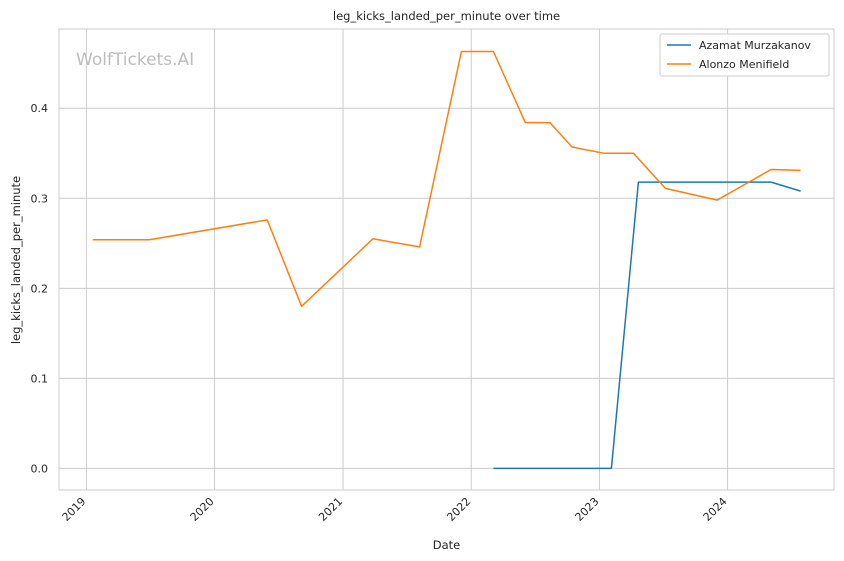 The image size is (844, 561). I want to click on y-tick-label: 0.1, so click(40, 378).